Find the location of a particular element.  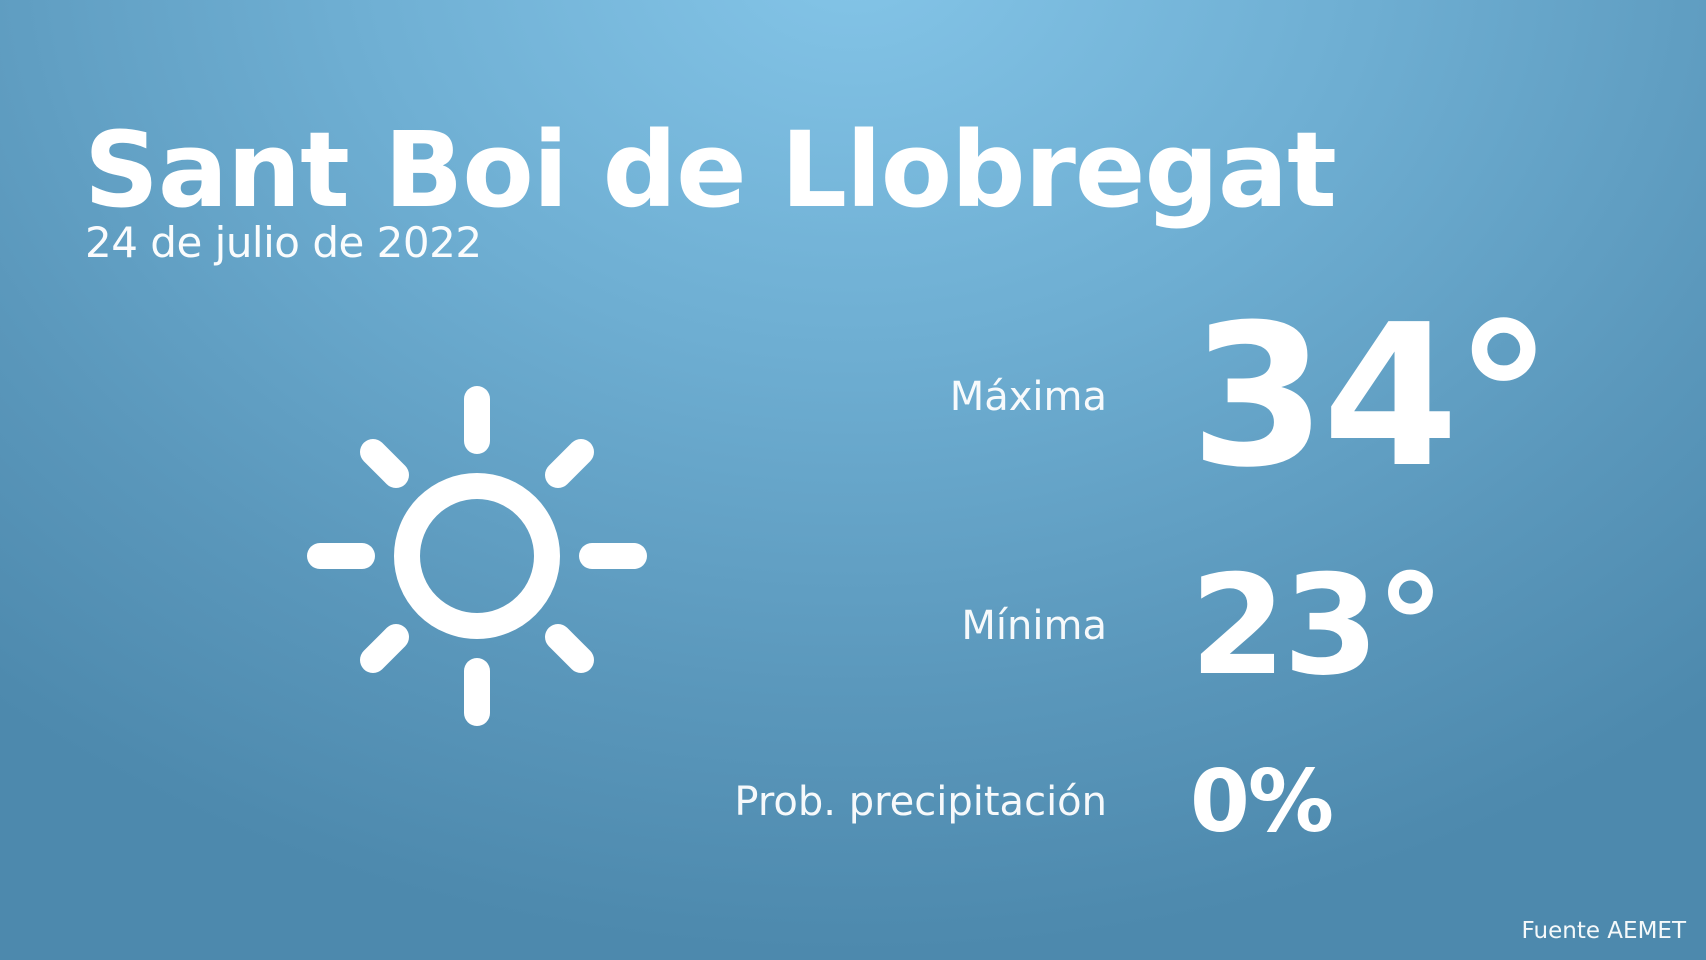

max-label: Máxima is located at coordinates (1028, 397).